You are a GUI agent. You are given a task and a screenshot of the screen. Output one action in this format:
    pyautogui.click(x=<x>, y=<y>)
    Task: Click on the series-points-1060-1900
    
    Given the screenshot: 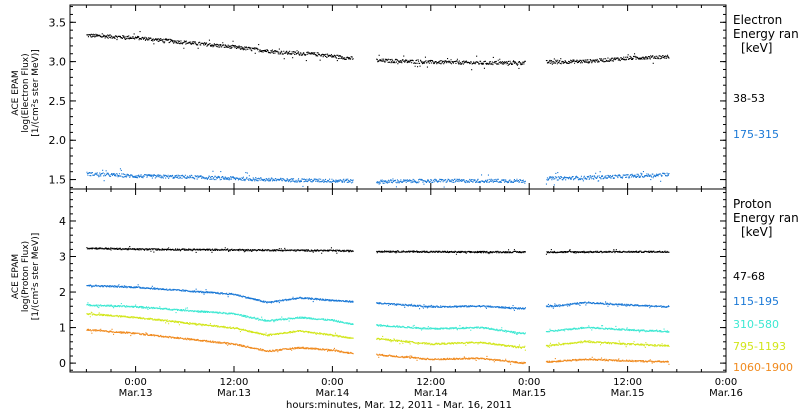 What is the action you would take?
    pyautogui.click(x=378, y=346)
    